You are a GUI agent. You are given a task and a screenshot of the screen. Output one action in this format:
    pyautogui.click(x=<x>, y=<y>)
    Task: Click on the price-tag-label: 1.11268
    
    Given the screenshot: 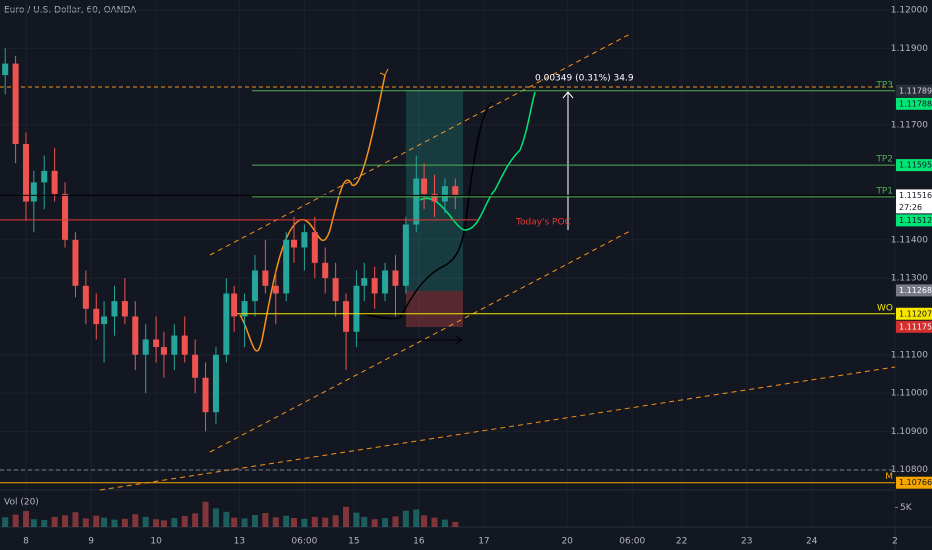 What is the action you would take?
    pyautogui.click(x=915, y=290)
    